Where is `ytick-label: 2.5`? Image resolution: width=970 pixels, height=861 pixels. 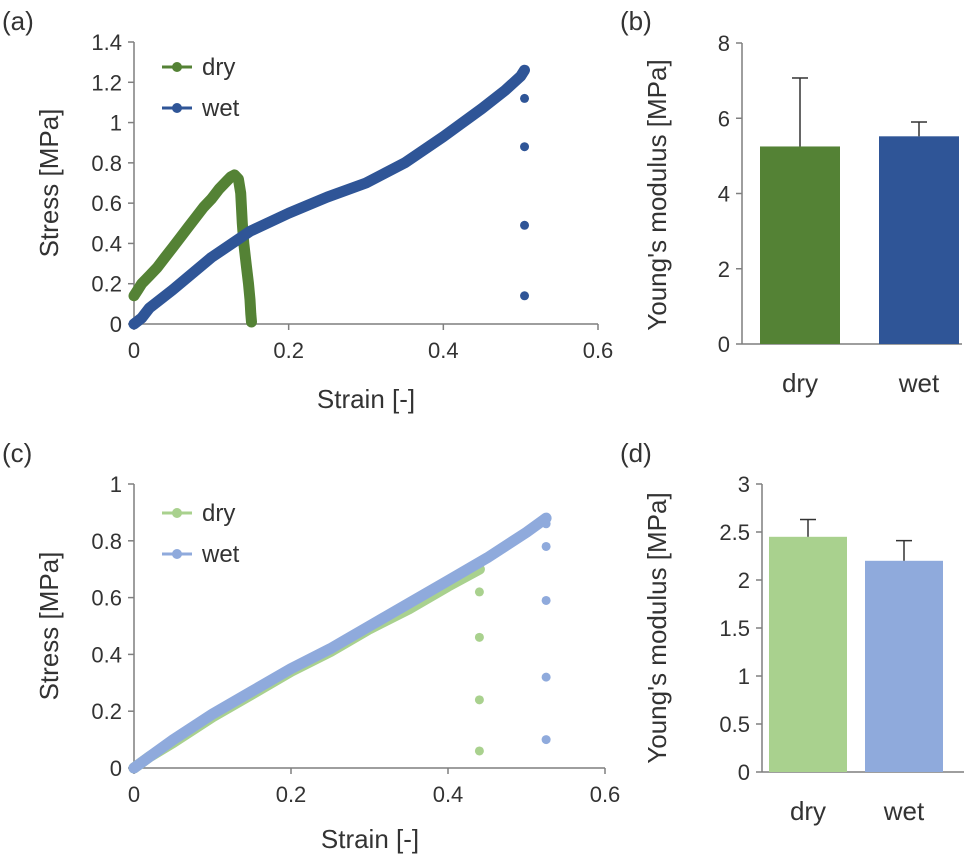 ytick-label: 2.5 is located at coordinates (734, 532).